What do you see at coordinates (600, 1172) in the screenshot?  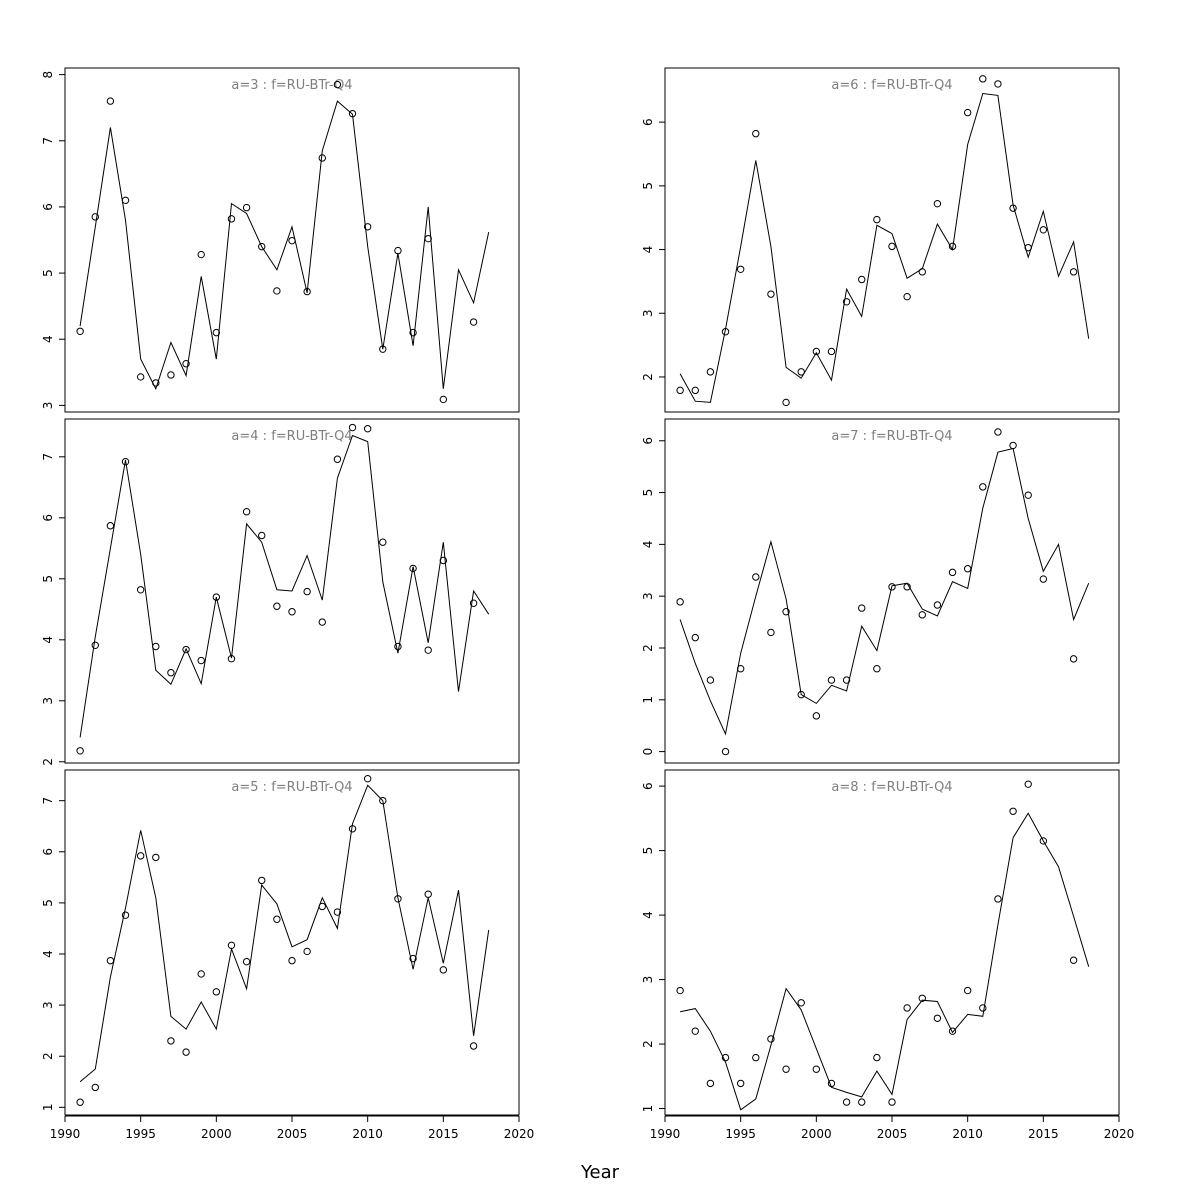 I see `x-axis-label: Year` at bounding box center [600, 1172].